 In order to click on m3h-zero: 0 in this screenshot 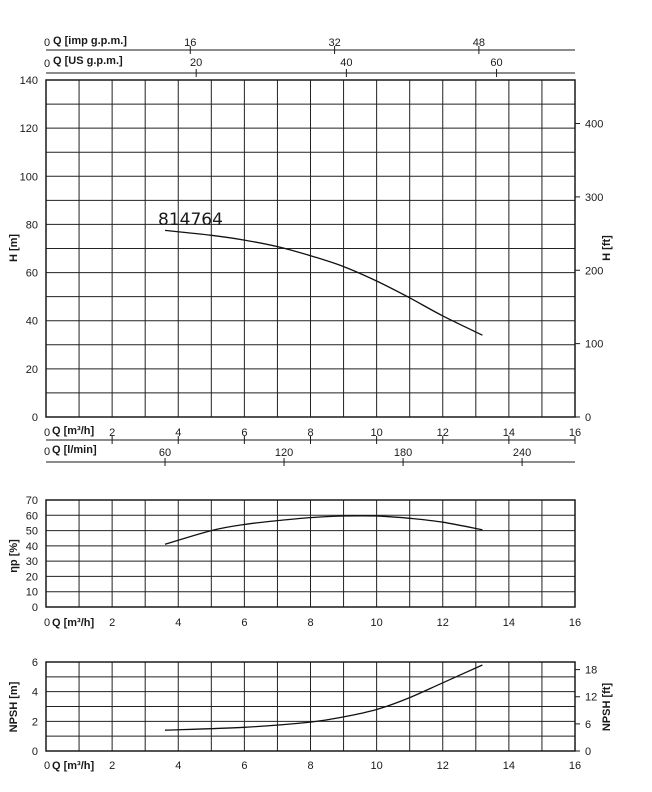, I will do `click(47, 433)`.